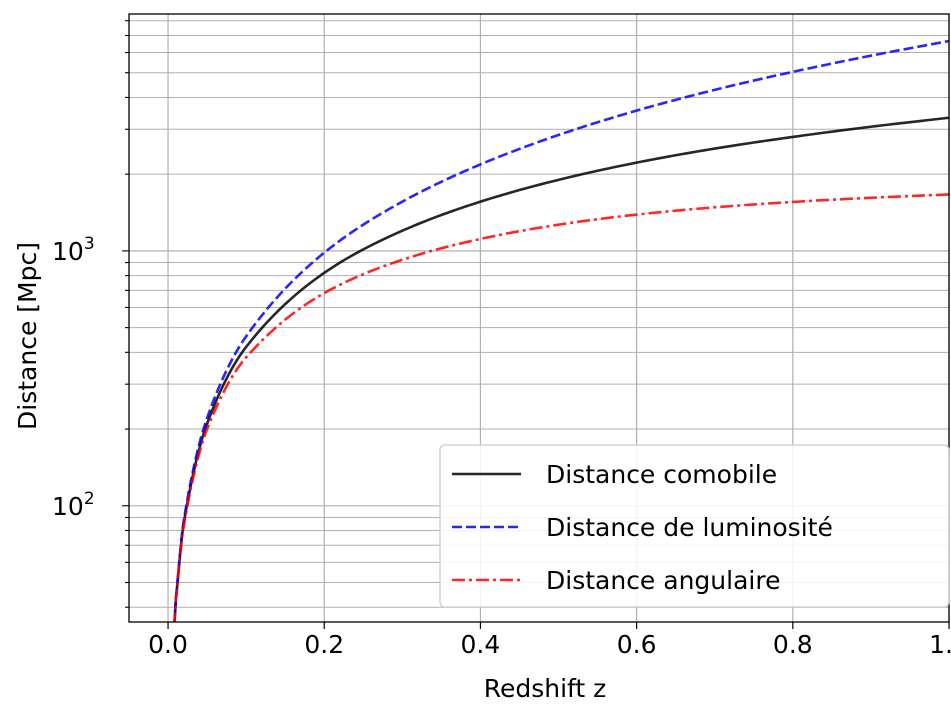 The width and height of the screenshot is (951, 704). What do you see at coordinates (661, 474) in the screenshot?
I see `legend-label-0: Distance comobile` at bounding box center [661, 474].